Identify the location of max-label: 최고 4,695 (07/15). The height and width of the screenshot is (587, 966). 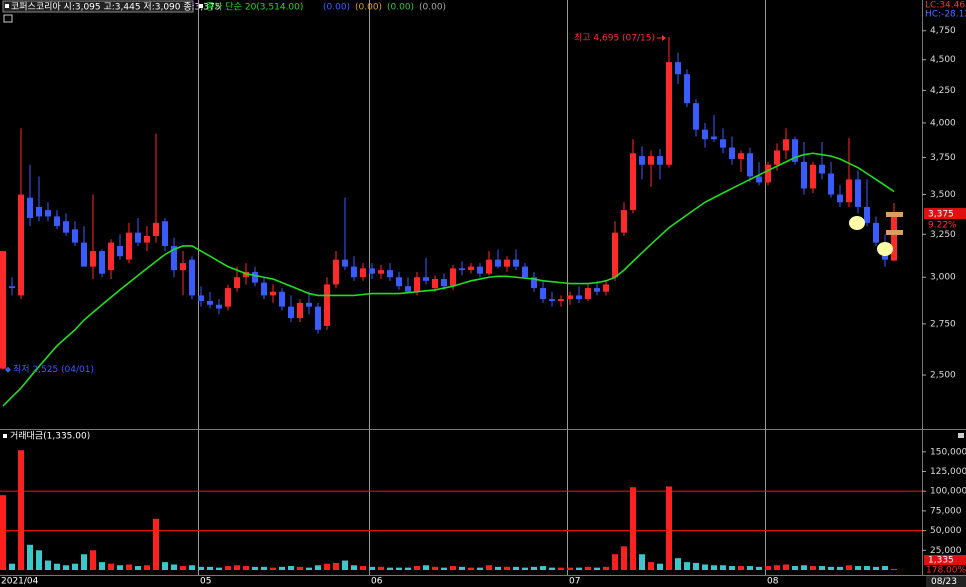
(614, 37).